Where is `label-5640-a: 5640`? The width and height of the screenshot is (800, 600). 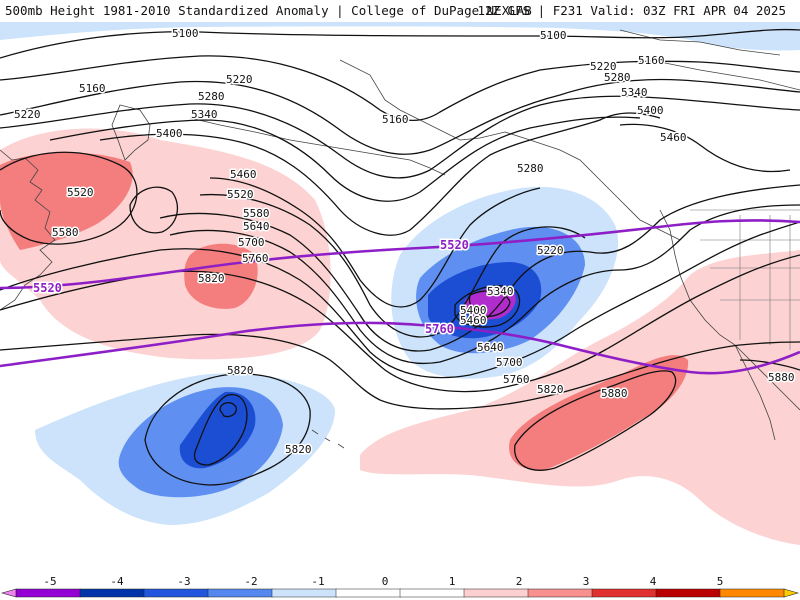 label-5640-a: 5640 is located at coordinates (256, 226).